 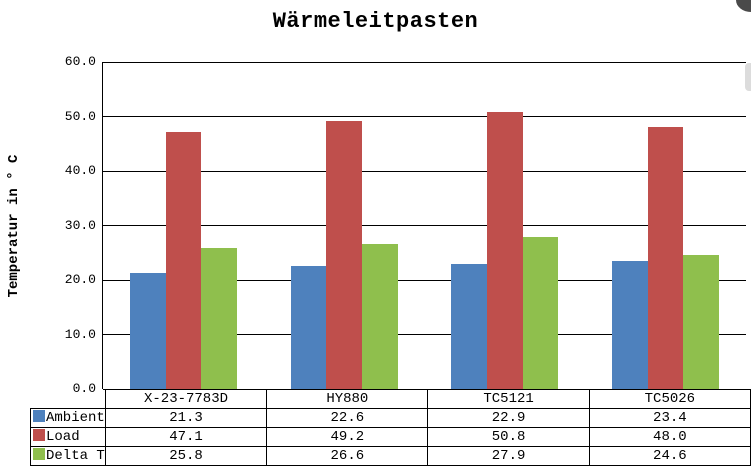 I want to click on y-axis-tick-label: 30.0, so click(x=80, y=225).